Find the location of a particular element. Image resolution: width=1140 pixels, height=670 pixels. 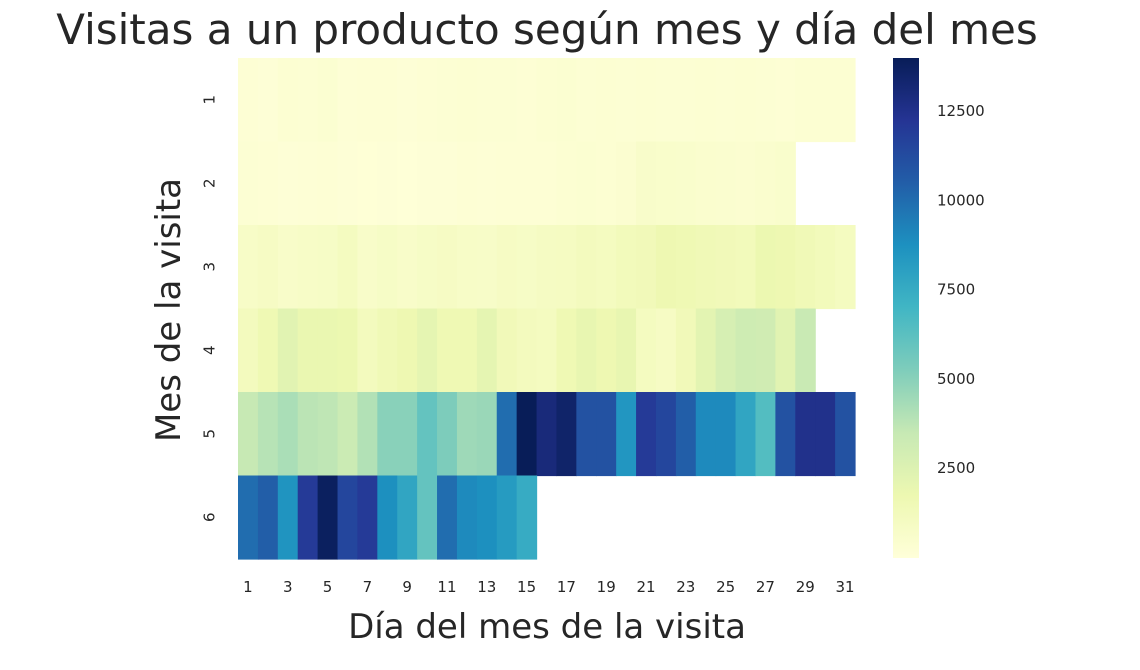

colorbar-tick-label: 7500 is located at coordinates (956, 290).